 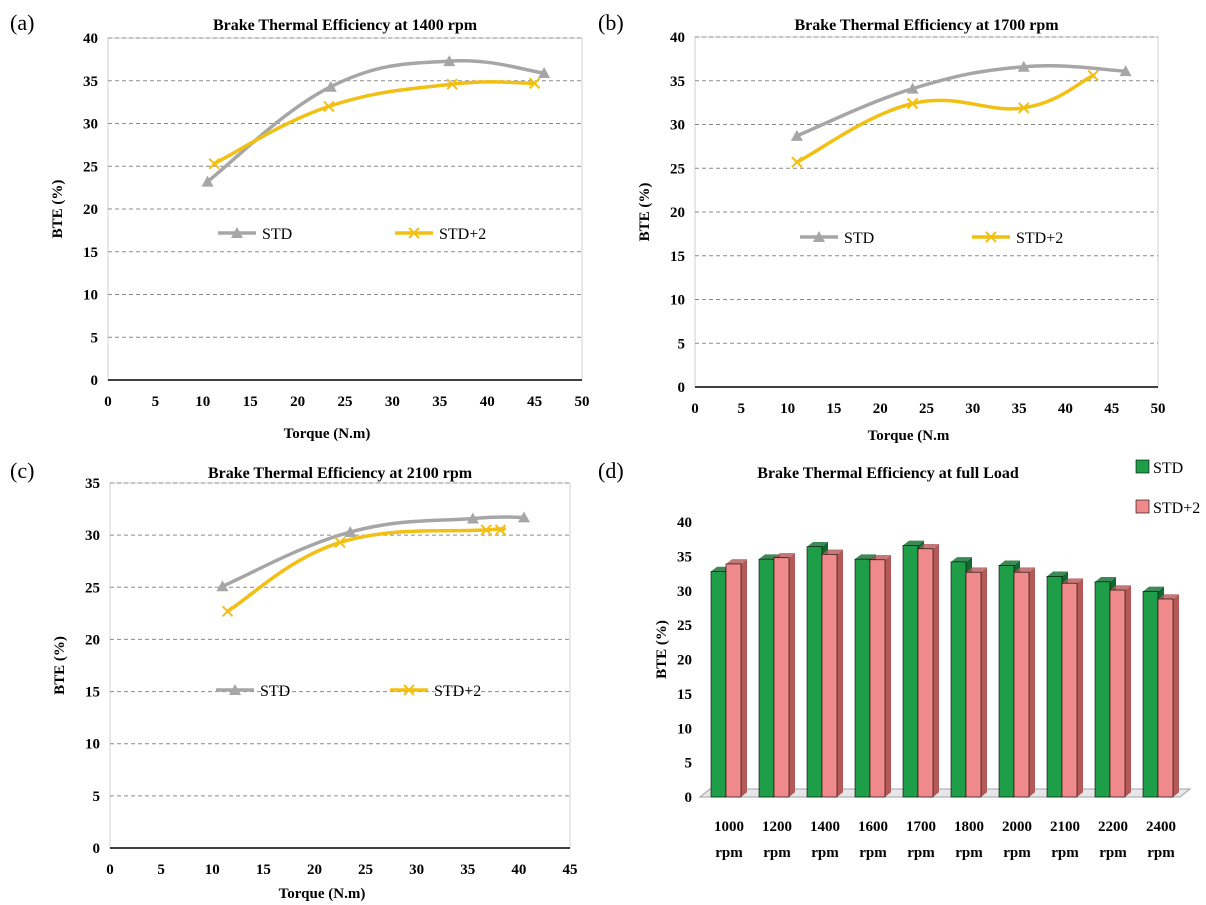 What do you see at coordinates (392, 402) in the screenshot?
I see `x-tick-label: 30` at bounding box center [392, 402].